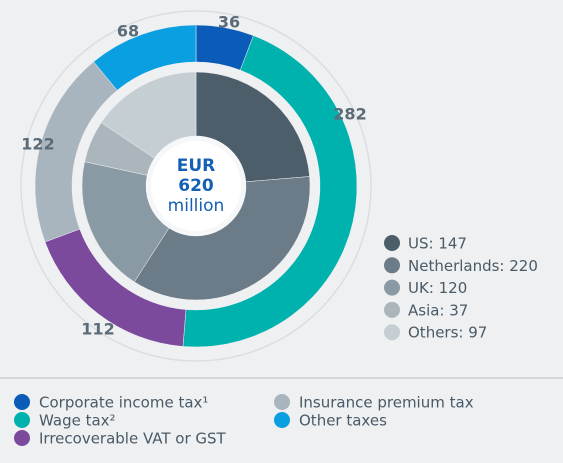 The image size is (563, 463). Describe the element at coordinates (229, 22) in the screenshot. I see `value-label: 36` at that location.